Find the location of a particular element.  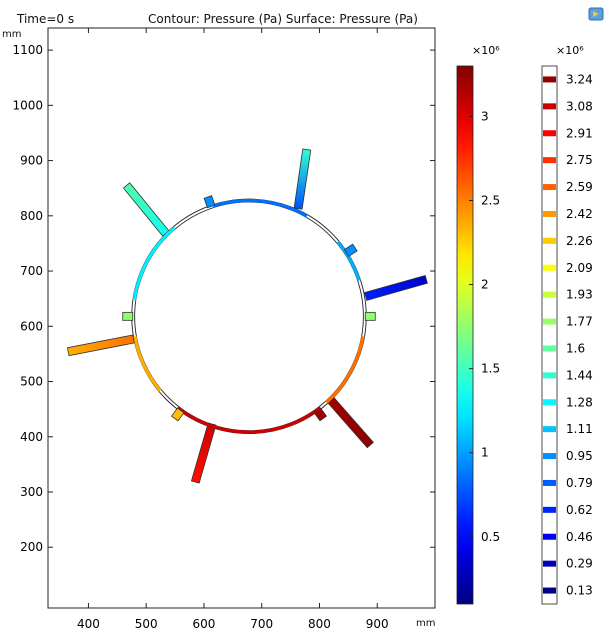

contour-level-label: 1.11 is located at coordinates (579, 429).